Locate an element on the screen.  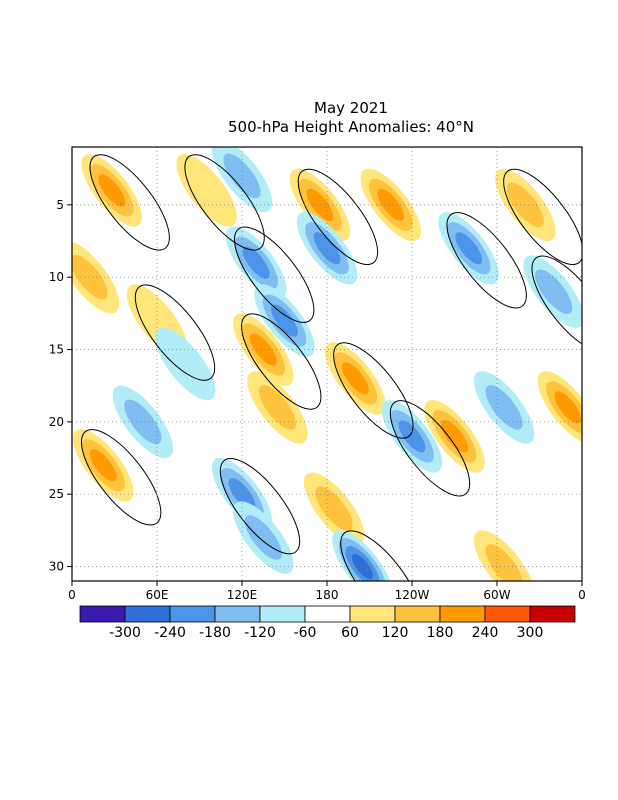
y-tick-label: 25 is located at coordinates (56, 494).